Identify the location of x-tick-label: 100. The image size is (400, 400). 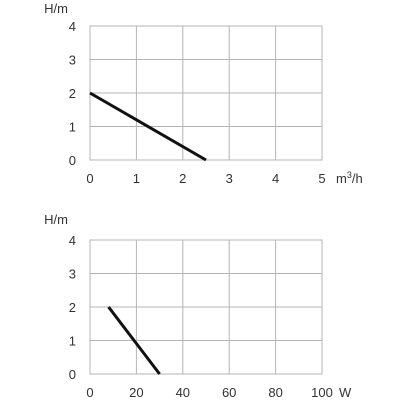
(322, 392).